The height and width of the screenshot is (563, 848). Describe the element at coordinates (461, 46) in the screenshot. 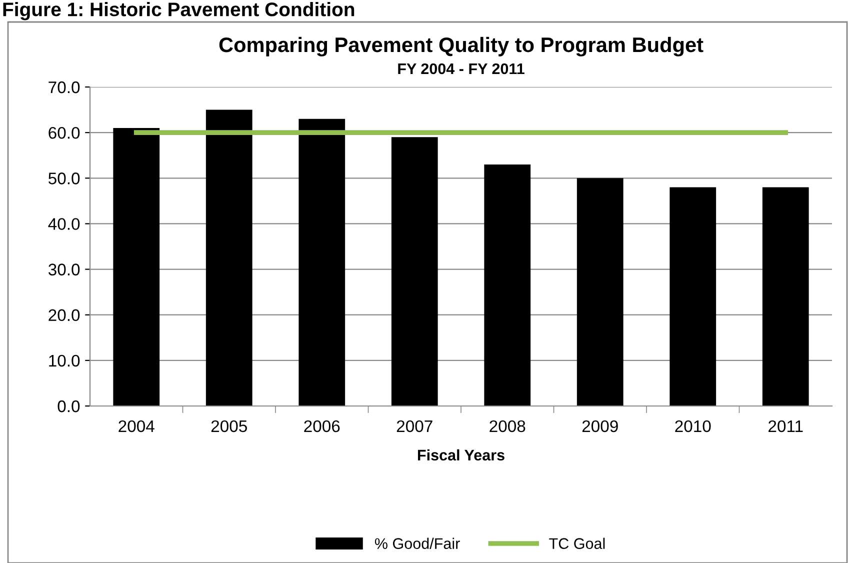

I see `chart-title: Comparing Pavement Quality to Program Budget` at that location.